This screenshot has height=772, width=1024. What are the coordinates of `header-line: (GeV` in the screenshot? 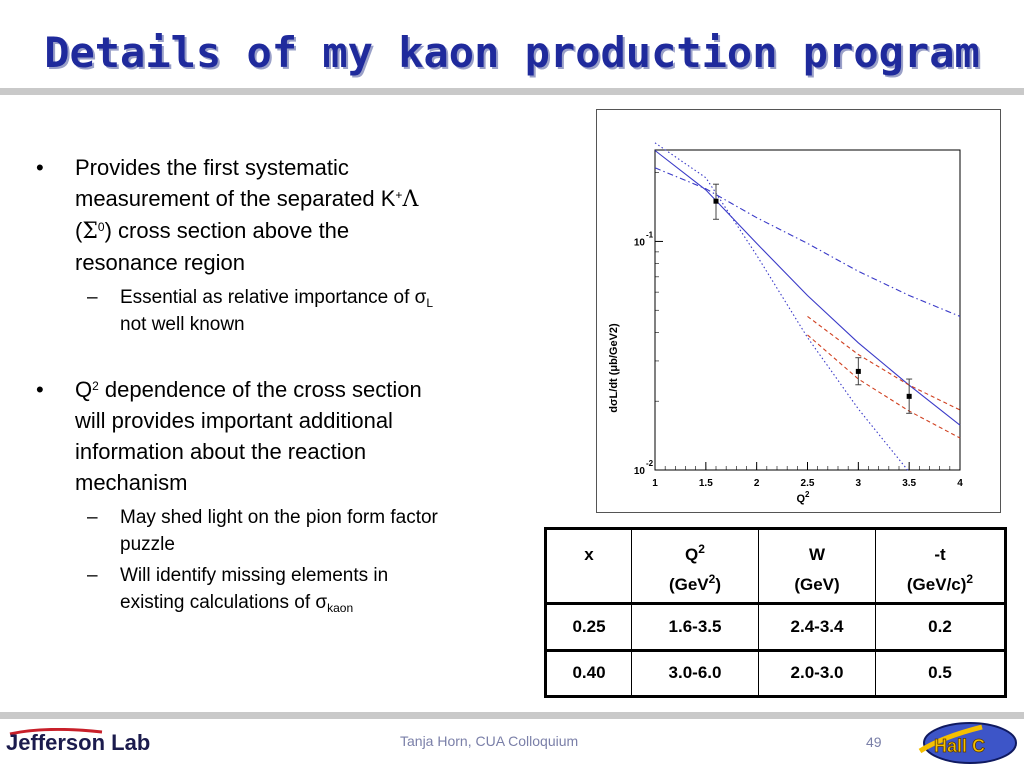 It's located at (688, 584).